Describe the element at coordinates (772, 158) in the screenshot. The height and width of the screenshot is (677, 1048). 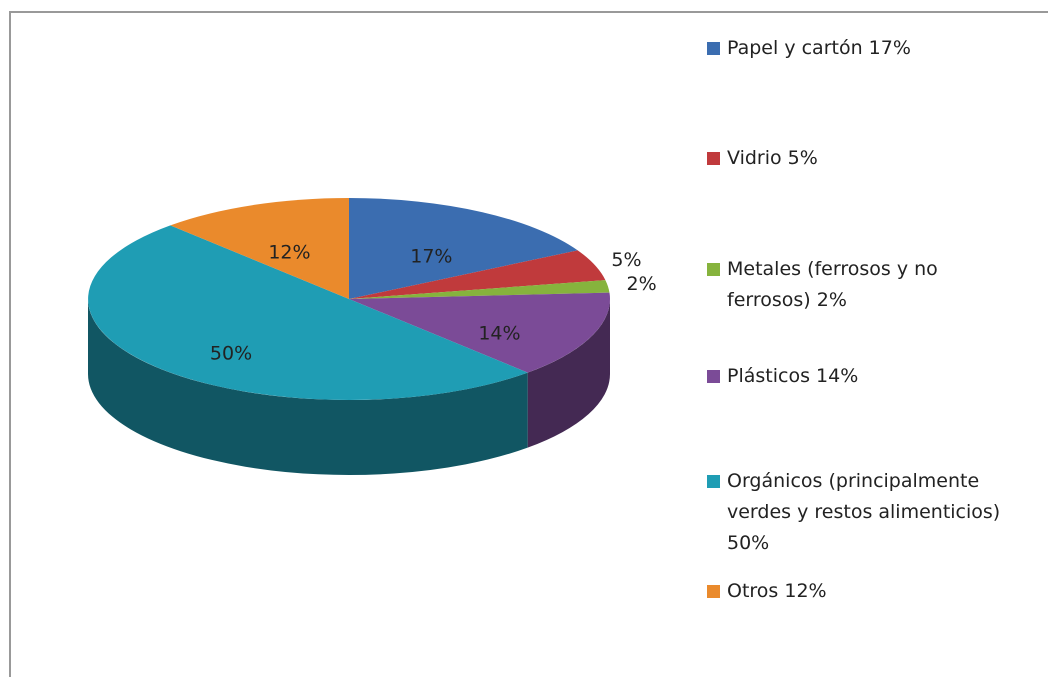
I see `legend-label: Vidrio 5%` at that location.